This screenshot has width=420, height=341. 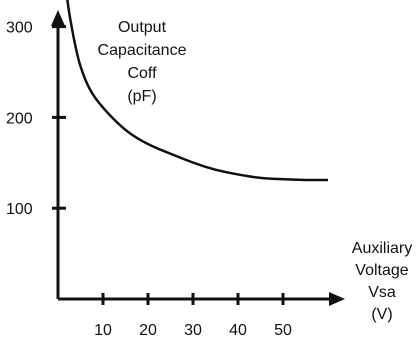 What do you see at coordinates (381, 270) in the screenshot?
I see `xlabel-line: Voltage` at bounding box center [381, 270].